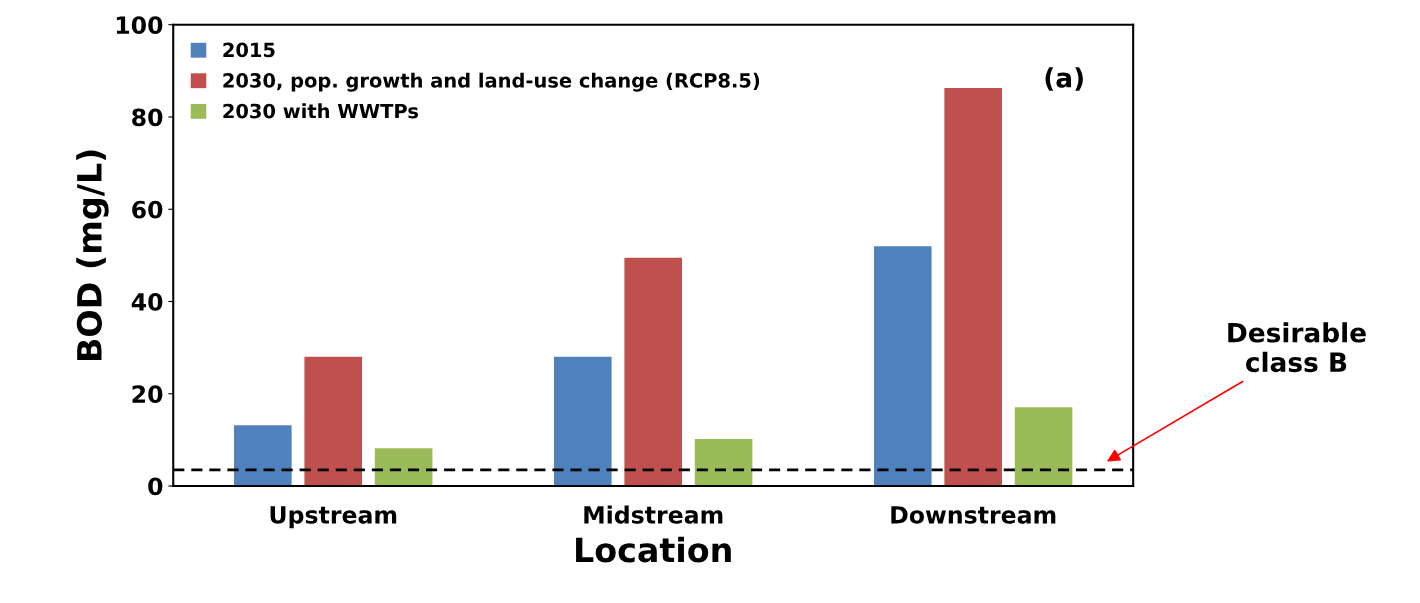 This screenshot has height=603, width=1420. What do you see at coordinates (1297, 347) in the screenshot?
I see `text: Desirable class B` at bounding box center [1297, 347].